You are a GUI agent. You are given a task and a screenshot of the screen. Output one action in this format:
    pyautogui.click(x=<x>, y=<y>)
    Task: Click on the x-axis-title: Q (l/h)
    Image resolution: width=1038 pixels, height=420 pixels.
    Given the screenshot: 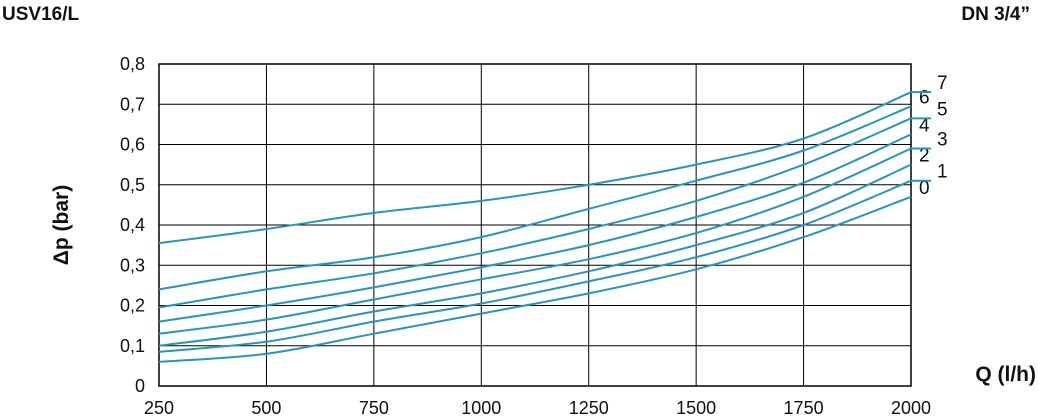 What is the action you would take?
    pyautogui.click(x=1005, y=374)
    